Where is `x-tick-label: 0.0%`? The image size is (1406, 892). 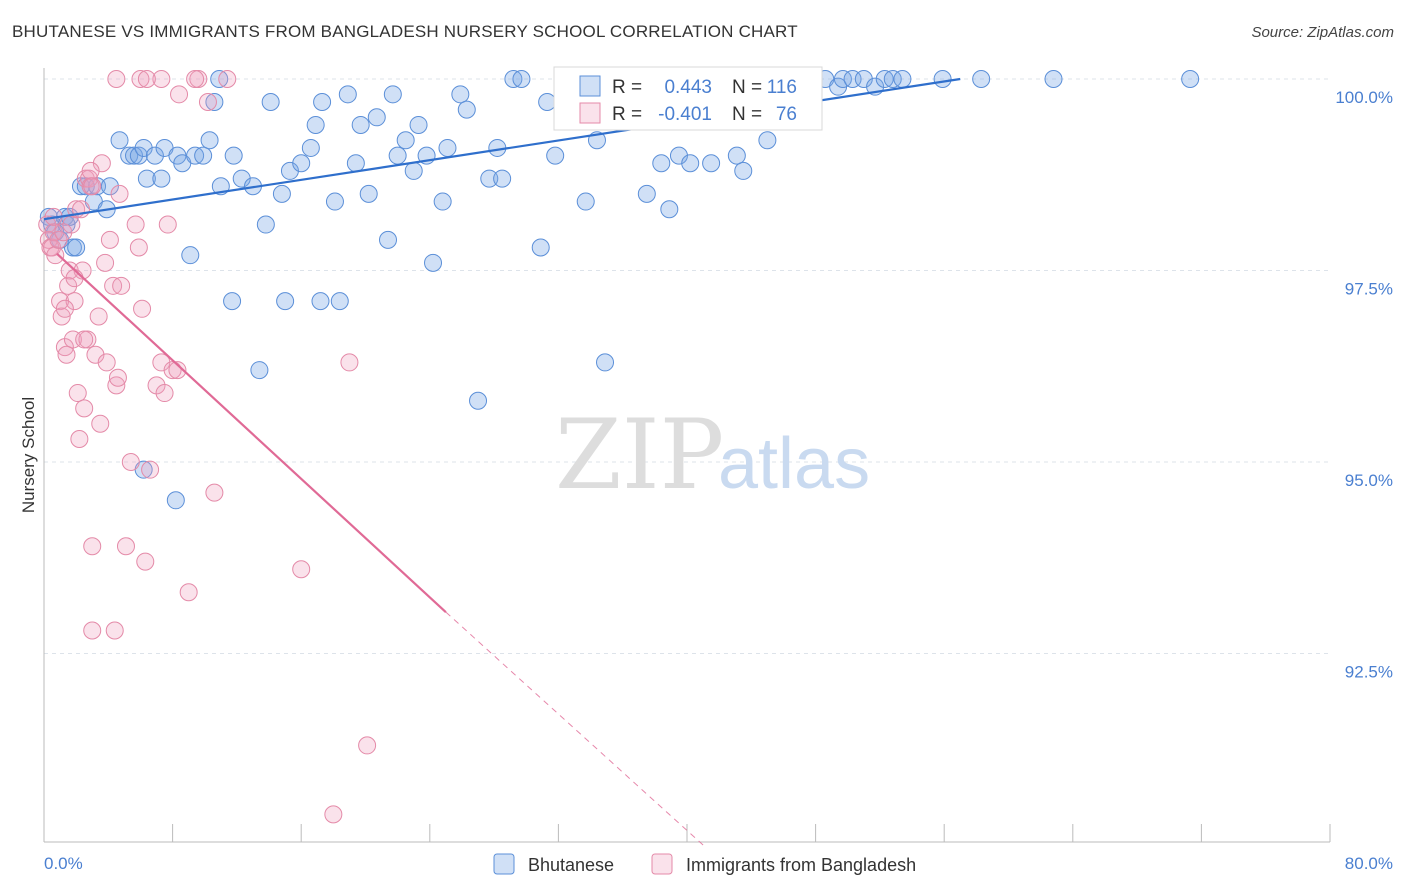
x-tick-label: 0.0% is located at coordinates (63, 863).